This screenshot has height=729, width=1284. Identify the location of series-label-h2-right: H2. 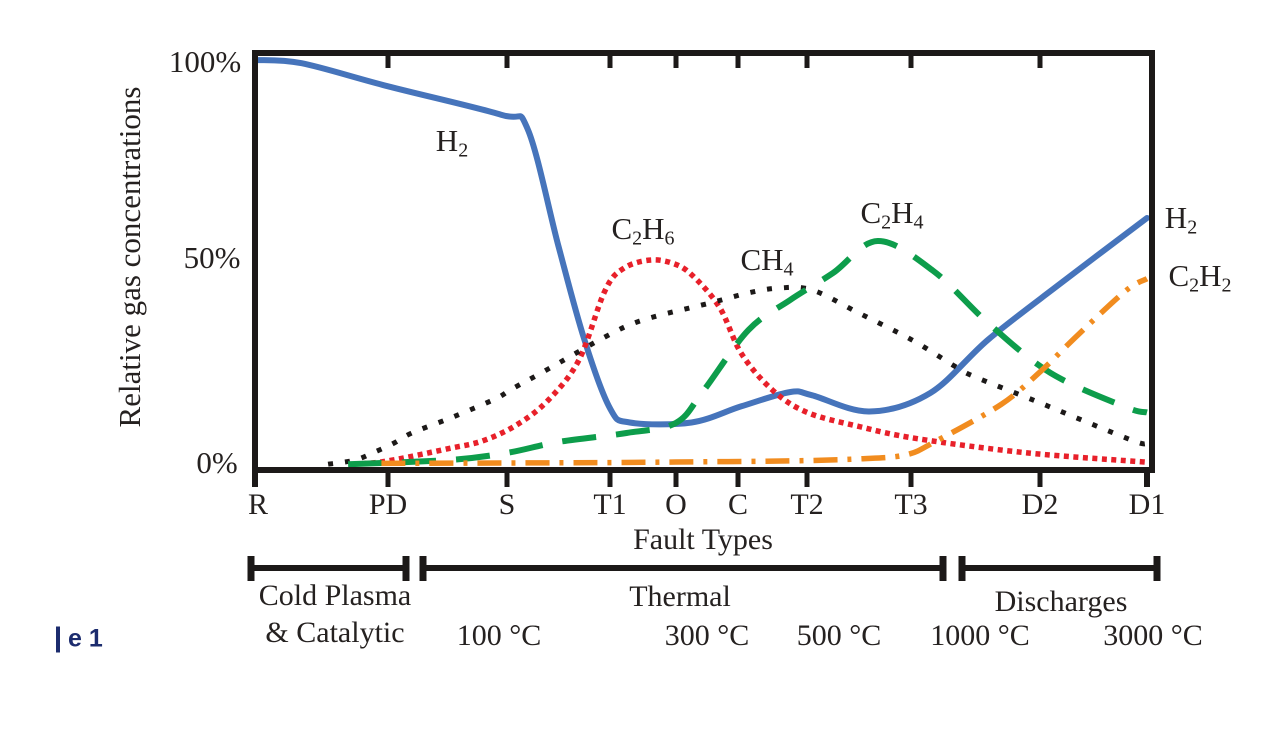
(1181, 219).